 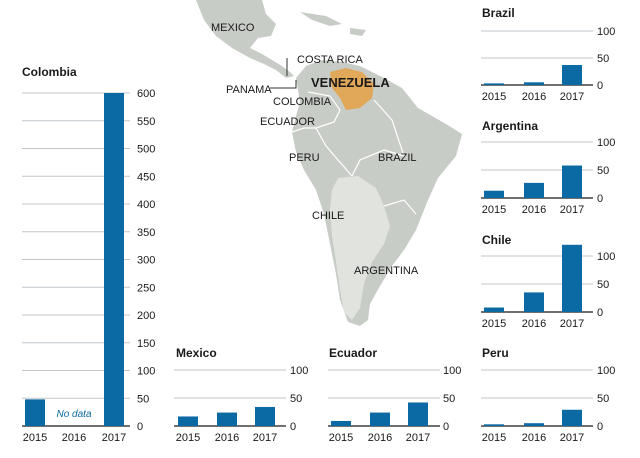 What do you see at coordinates (146, 205) in the screenshot?
I see `y-tick-label: 400` at bounding box center [146, 205].